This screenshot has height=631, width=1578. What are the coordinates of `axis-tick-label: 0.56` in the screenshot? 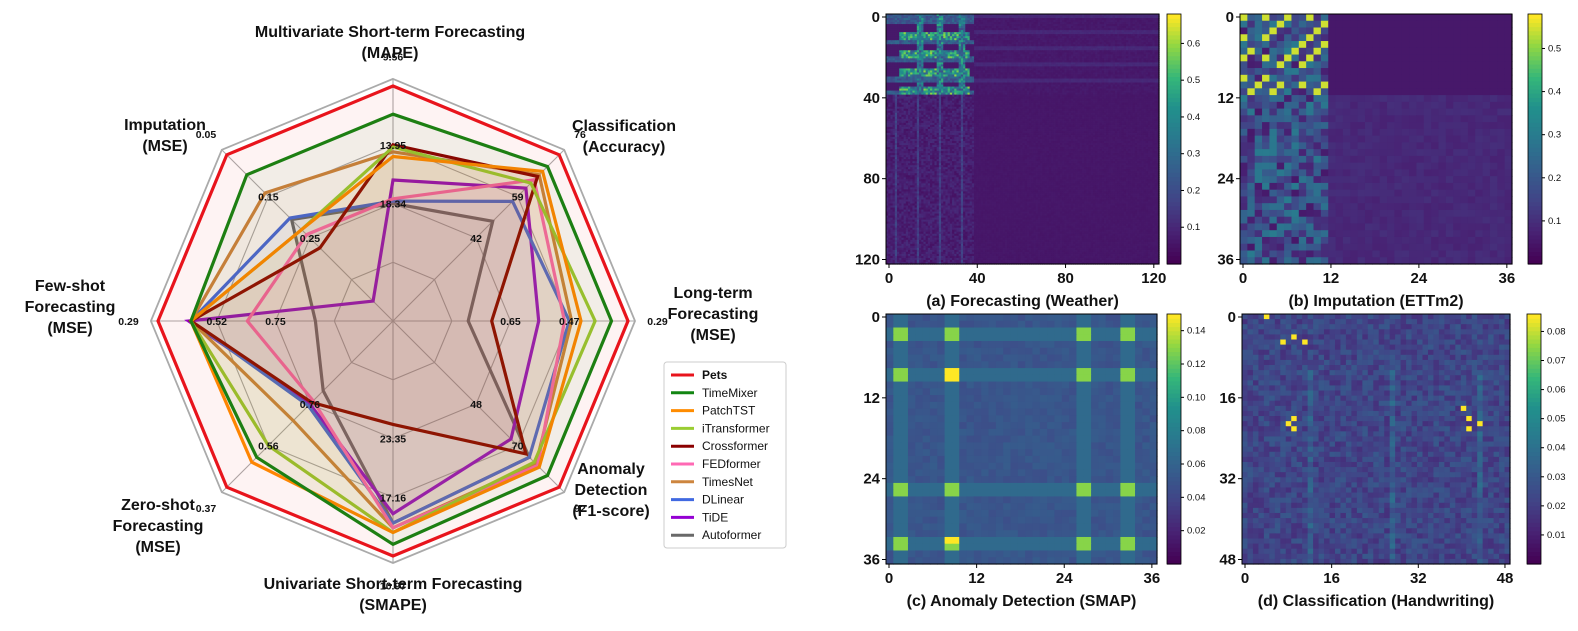 It's located at (268, 447).